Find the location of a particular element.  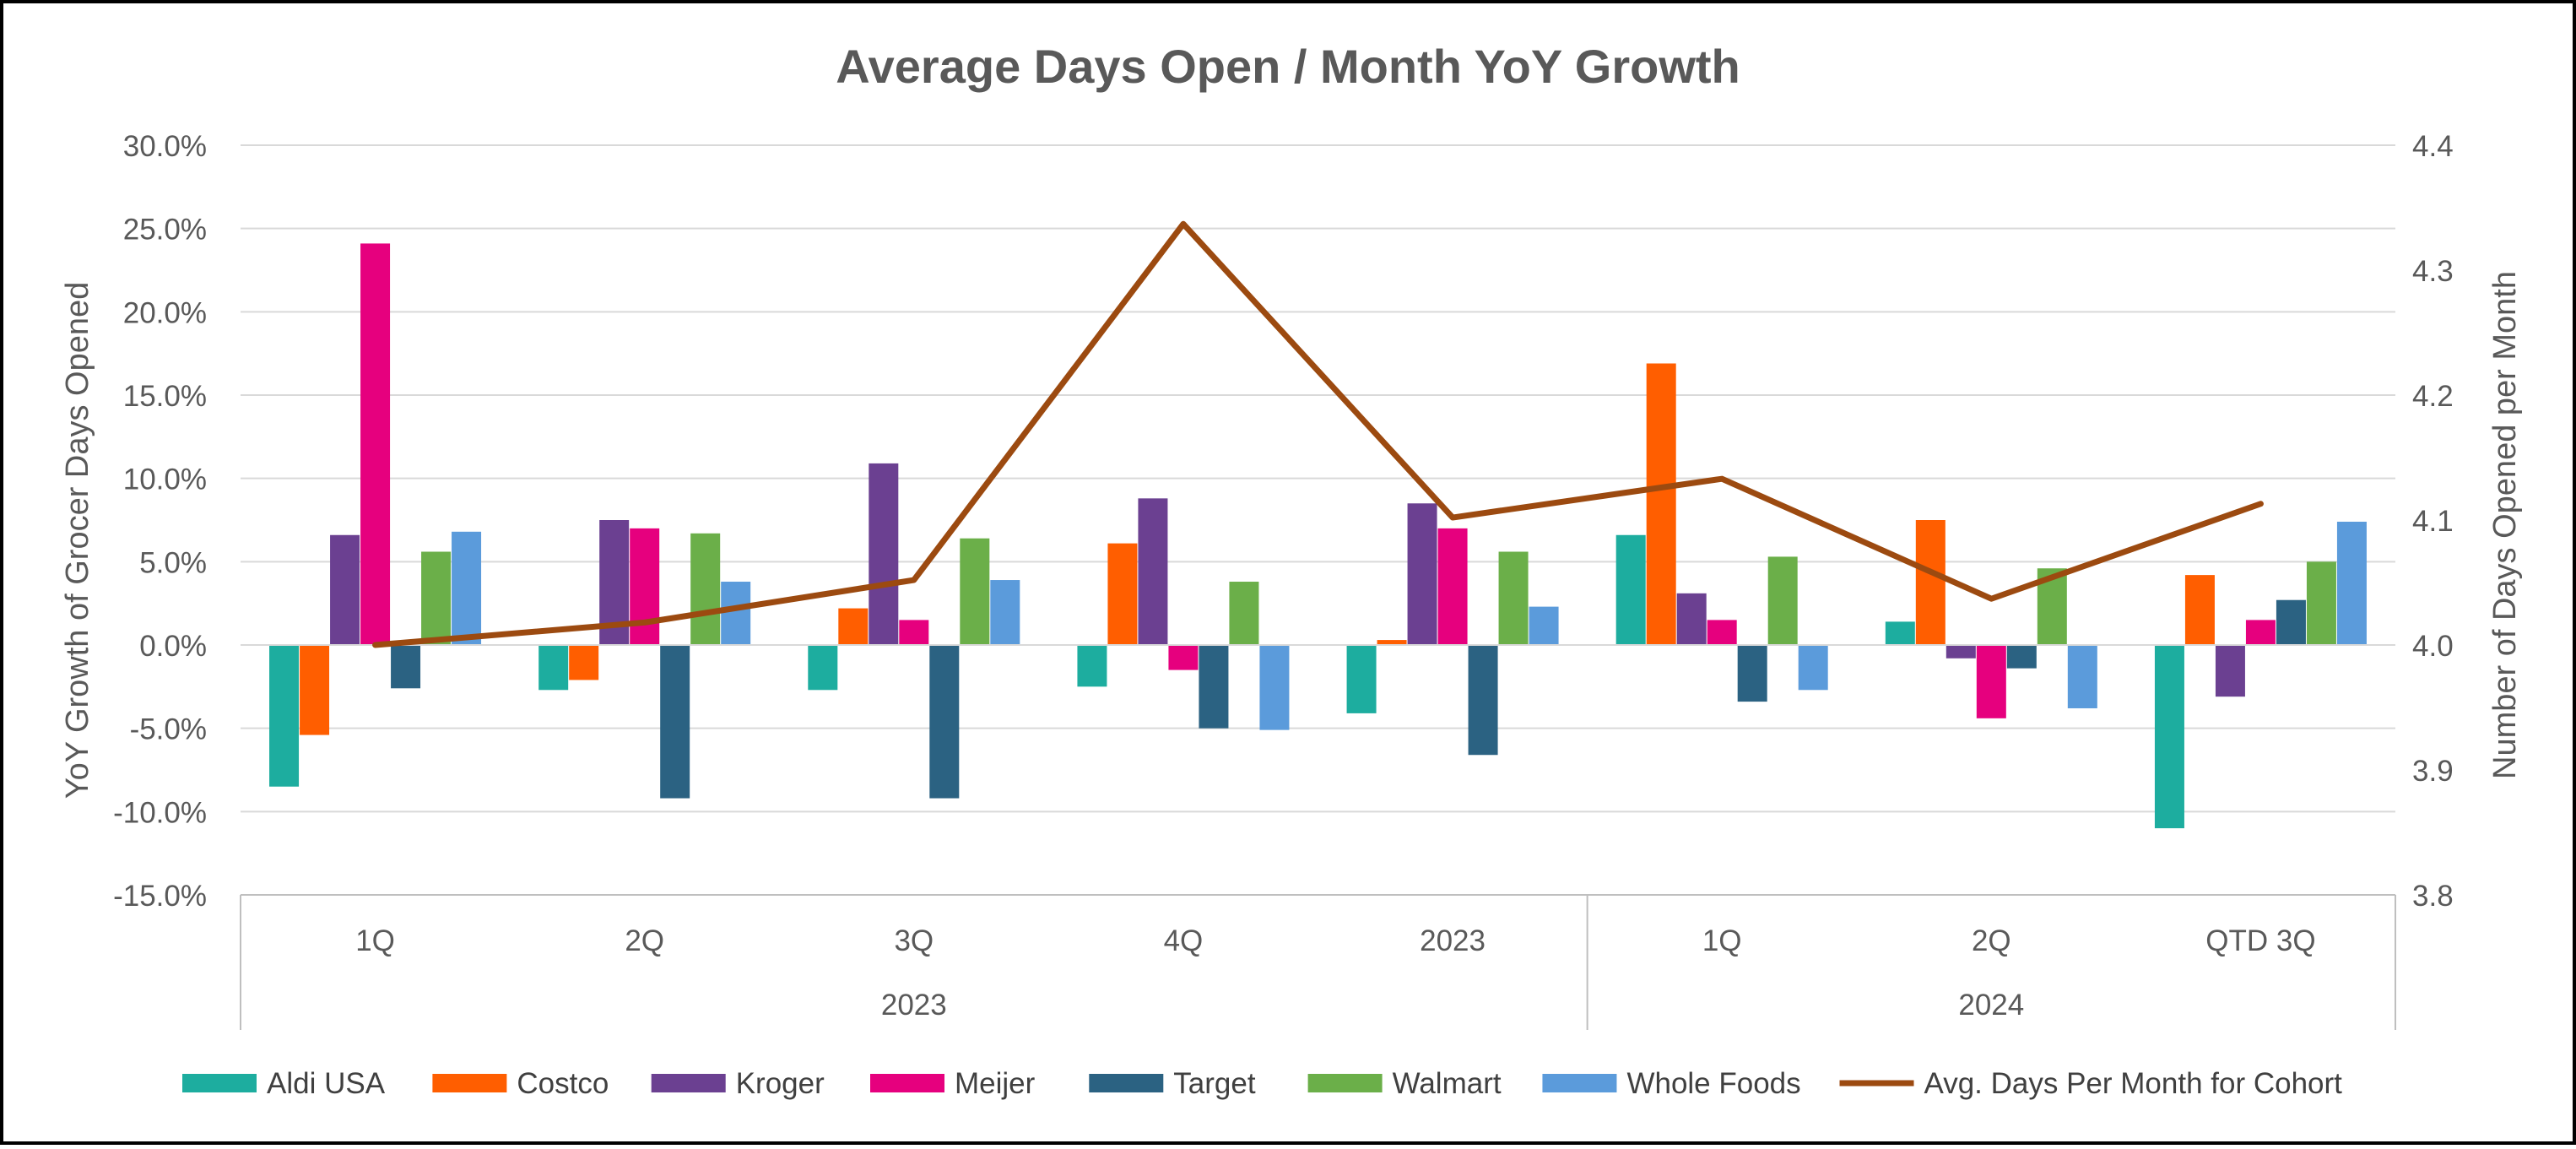

y2-tick-label: 4.4 is located at coordinates (2433, 146).